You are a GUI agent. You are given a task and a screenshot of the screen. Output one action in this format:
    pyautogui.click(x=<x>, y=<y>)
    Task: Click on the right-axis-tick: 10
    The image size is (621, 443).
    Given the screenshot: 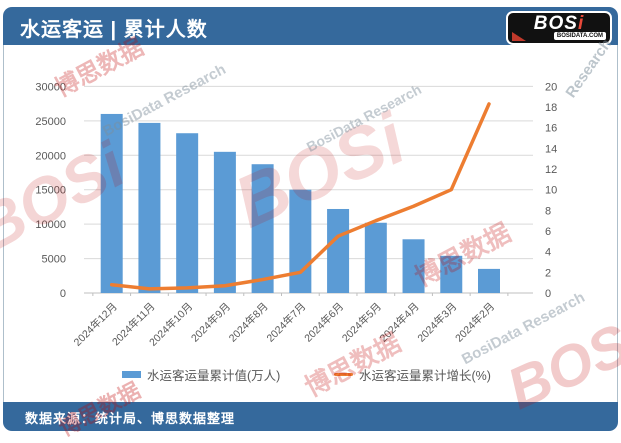 What is the action you would take?
    pyautogui.click(x=551, y=191)
    